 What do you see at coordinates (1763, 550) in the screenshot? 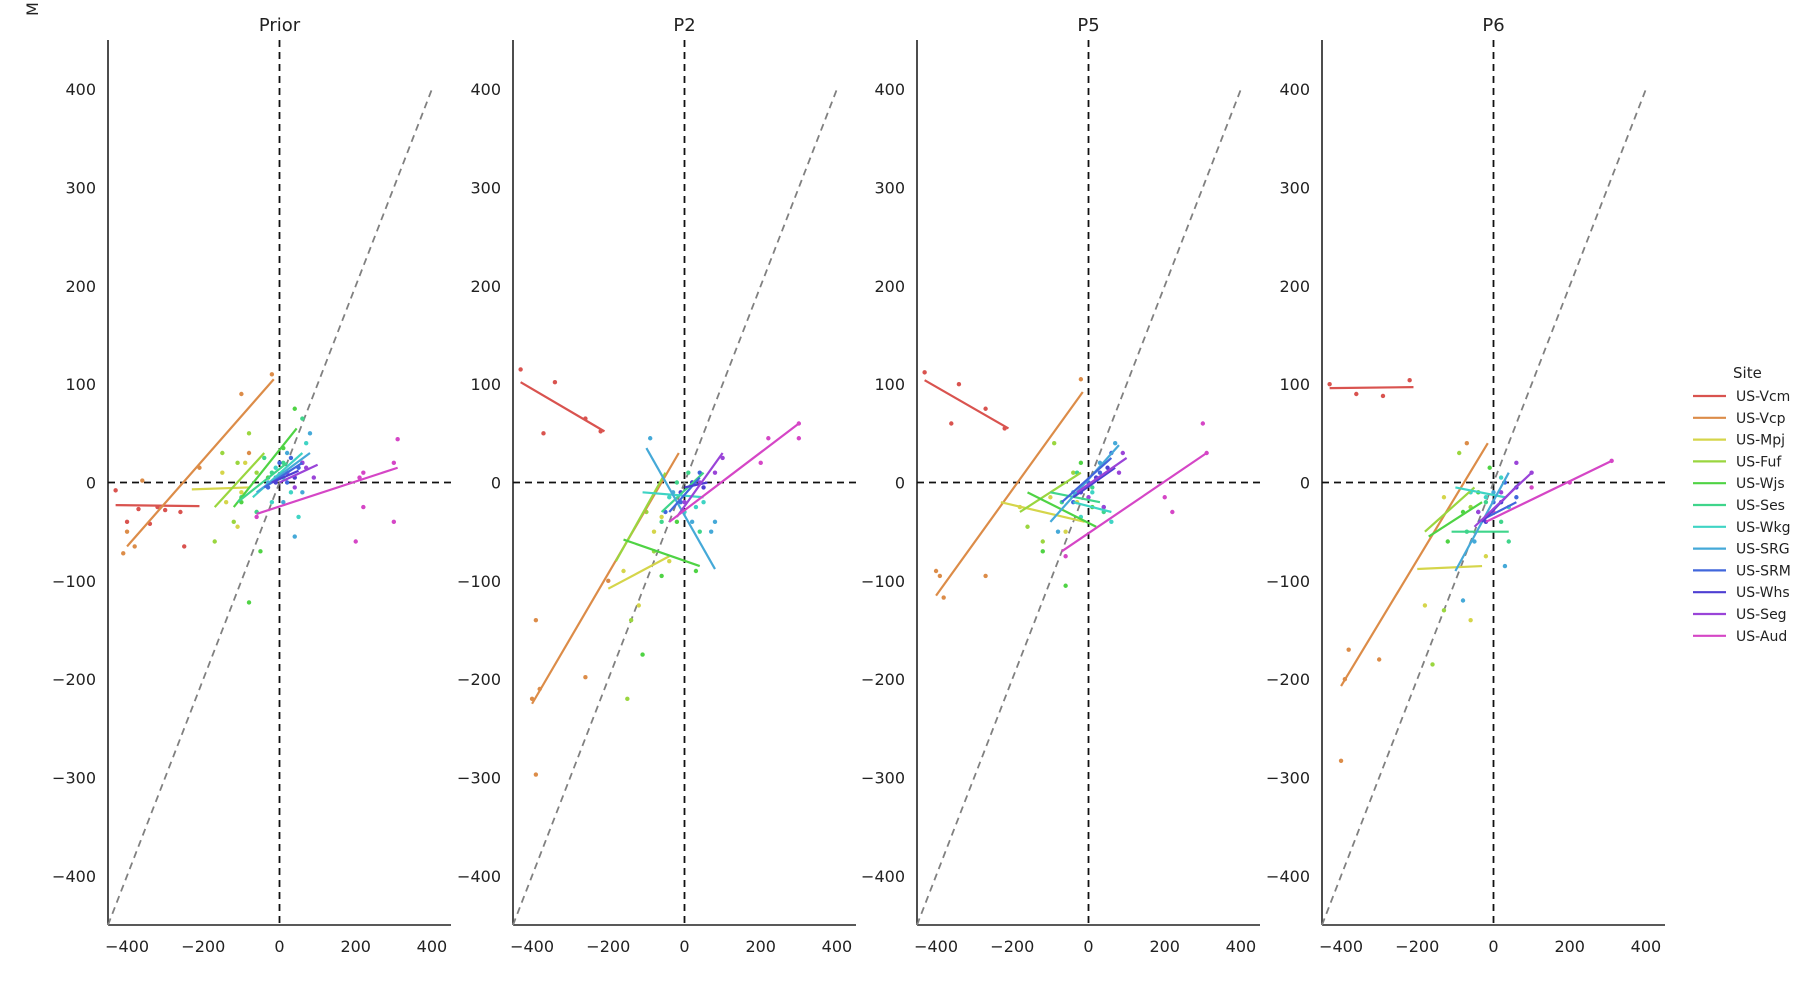
I see `legend-label: US-SRG` at bounding box center [1763, 550].